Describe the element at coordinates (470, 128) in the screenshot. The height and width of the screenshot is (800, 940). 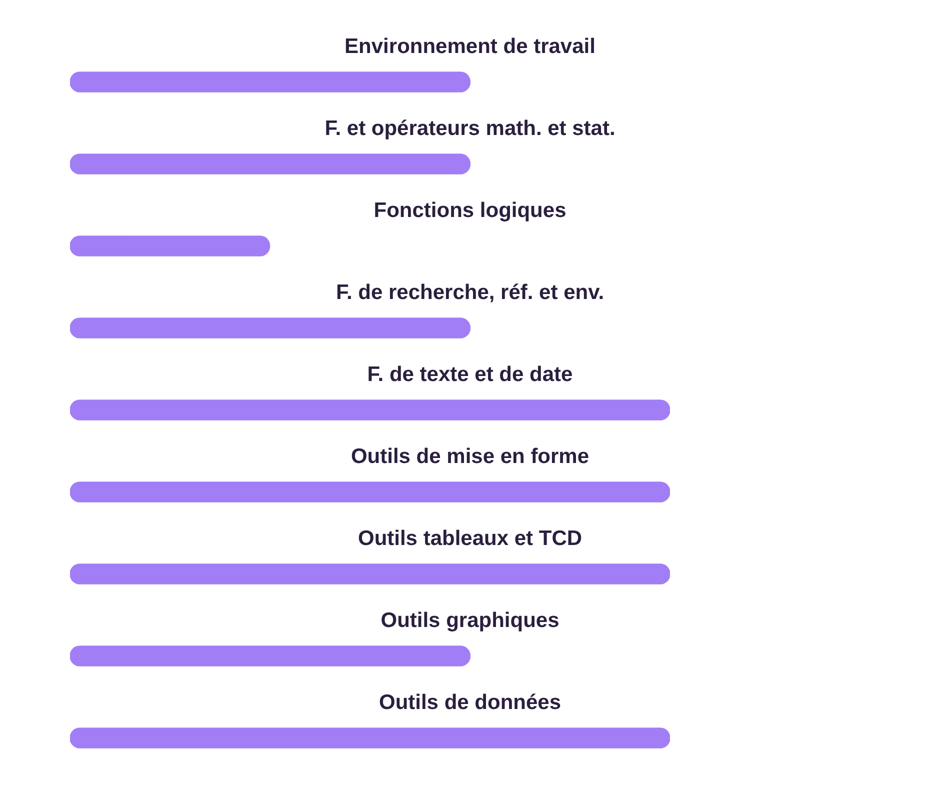
I see `y-tick-label: F. et opérateurs math. et stat.` at that location.